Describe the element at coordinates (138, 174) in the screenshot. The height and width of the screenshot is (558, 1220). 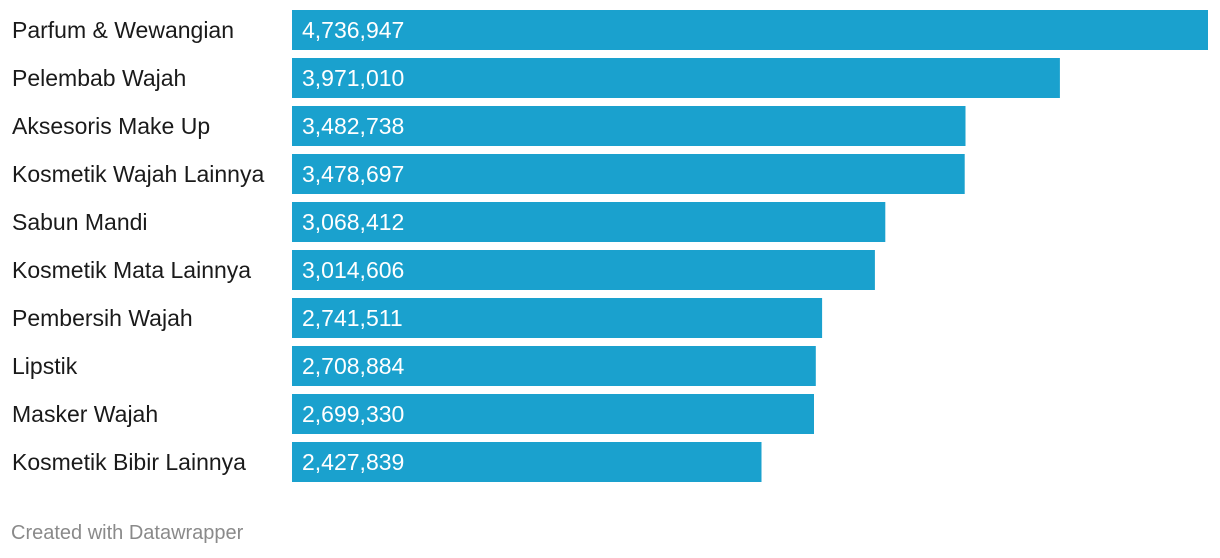
I see `category-label: Kosmetik Wajah Lainnya` at that location.